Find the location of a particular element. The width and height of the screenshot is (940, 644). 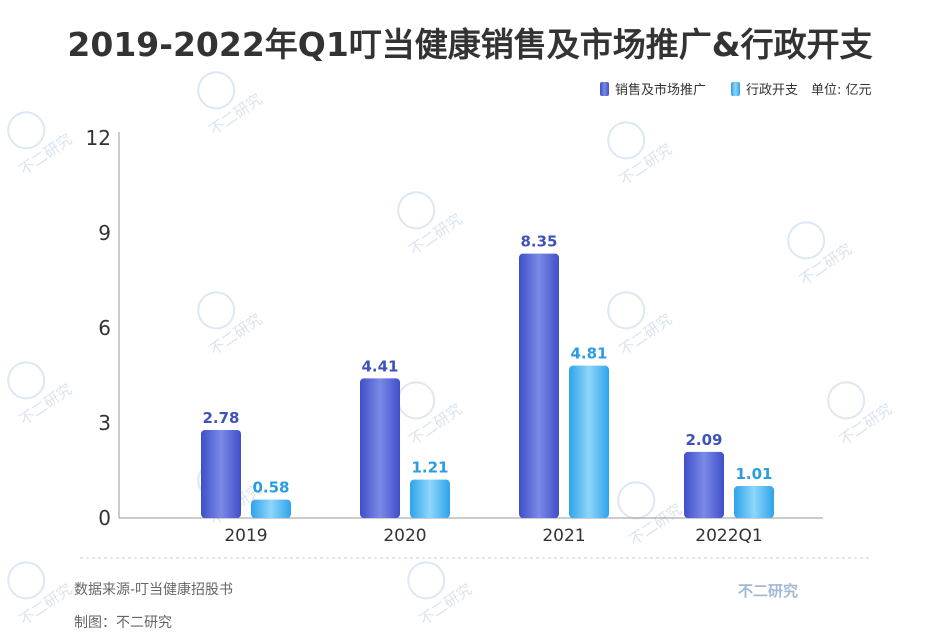

data-label-admin-2020: 1.21 is located at coordinates (429, 468).